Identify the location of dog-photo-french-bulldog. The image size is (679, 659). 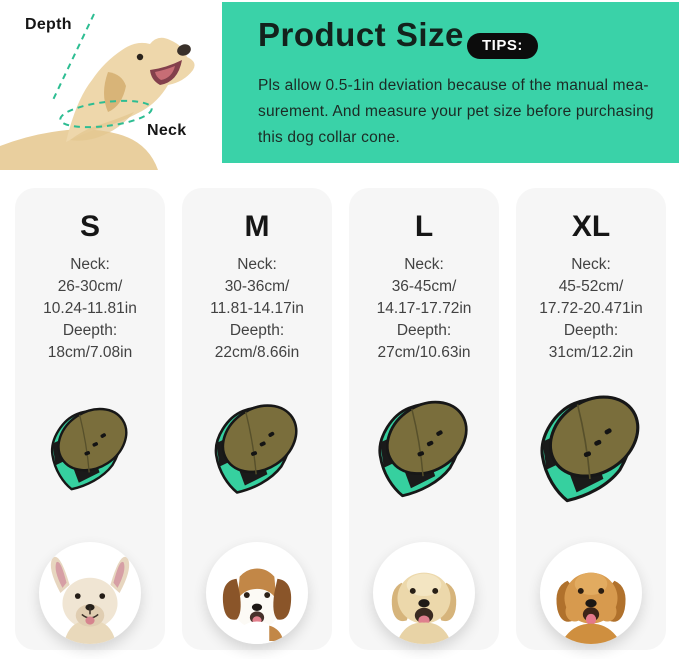
(90, 593).